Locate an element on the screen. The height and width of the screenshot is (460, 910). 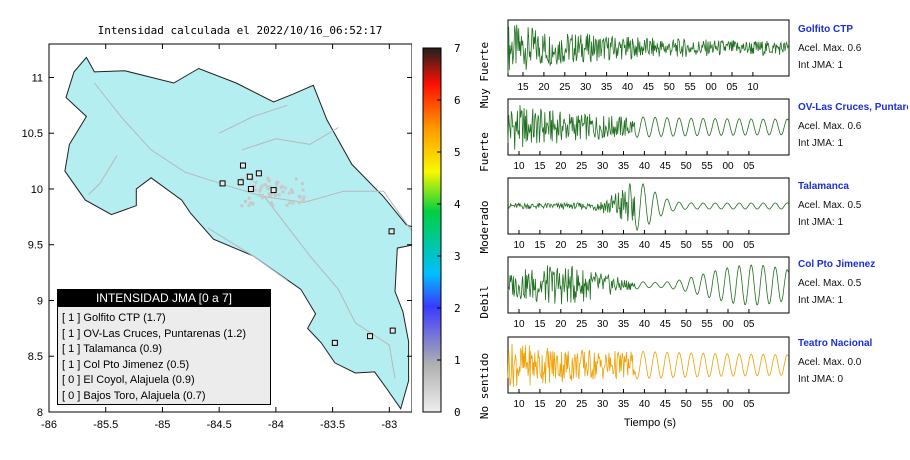
y-tick-label: 11 is located at coordinates (37, 78).